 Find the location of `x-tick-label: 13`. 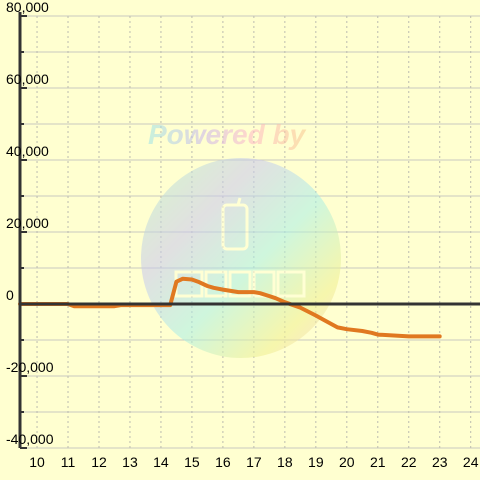

x-tick-label: 13 is located at coordinates (130, 462).